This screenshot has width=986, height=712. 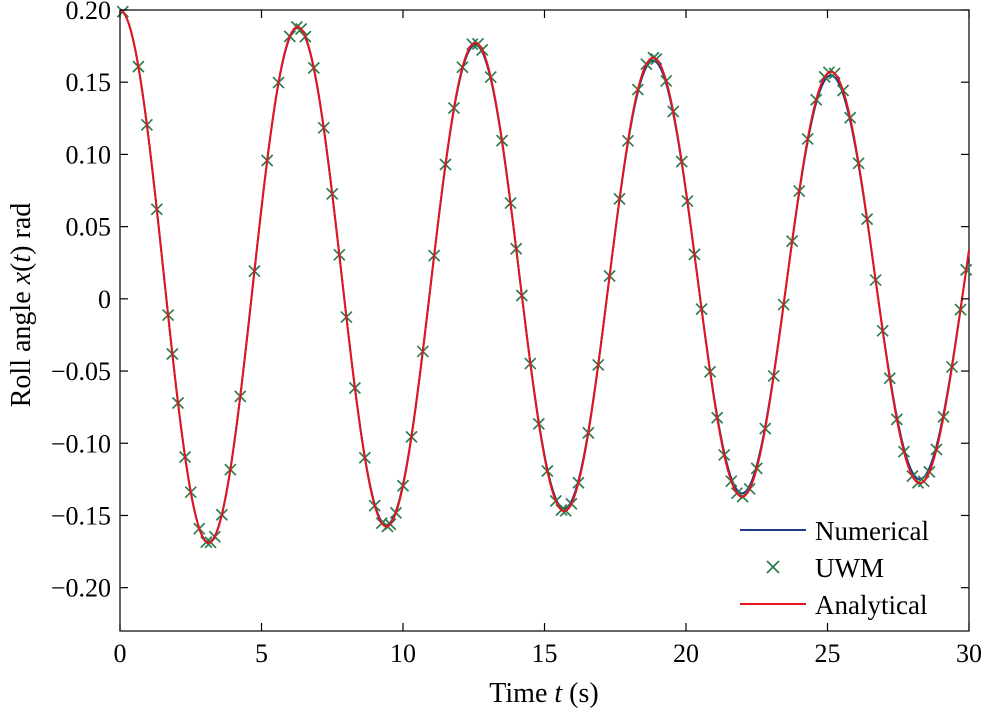 What do you see at coordinates (969, 653) in the screenshot?
I see `x-tick-label: 30` at bounding box center [969, 653].